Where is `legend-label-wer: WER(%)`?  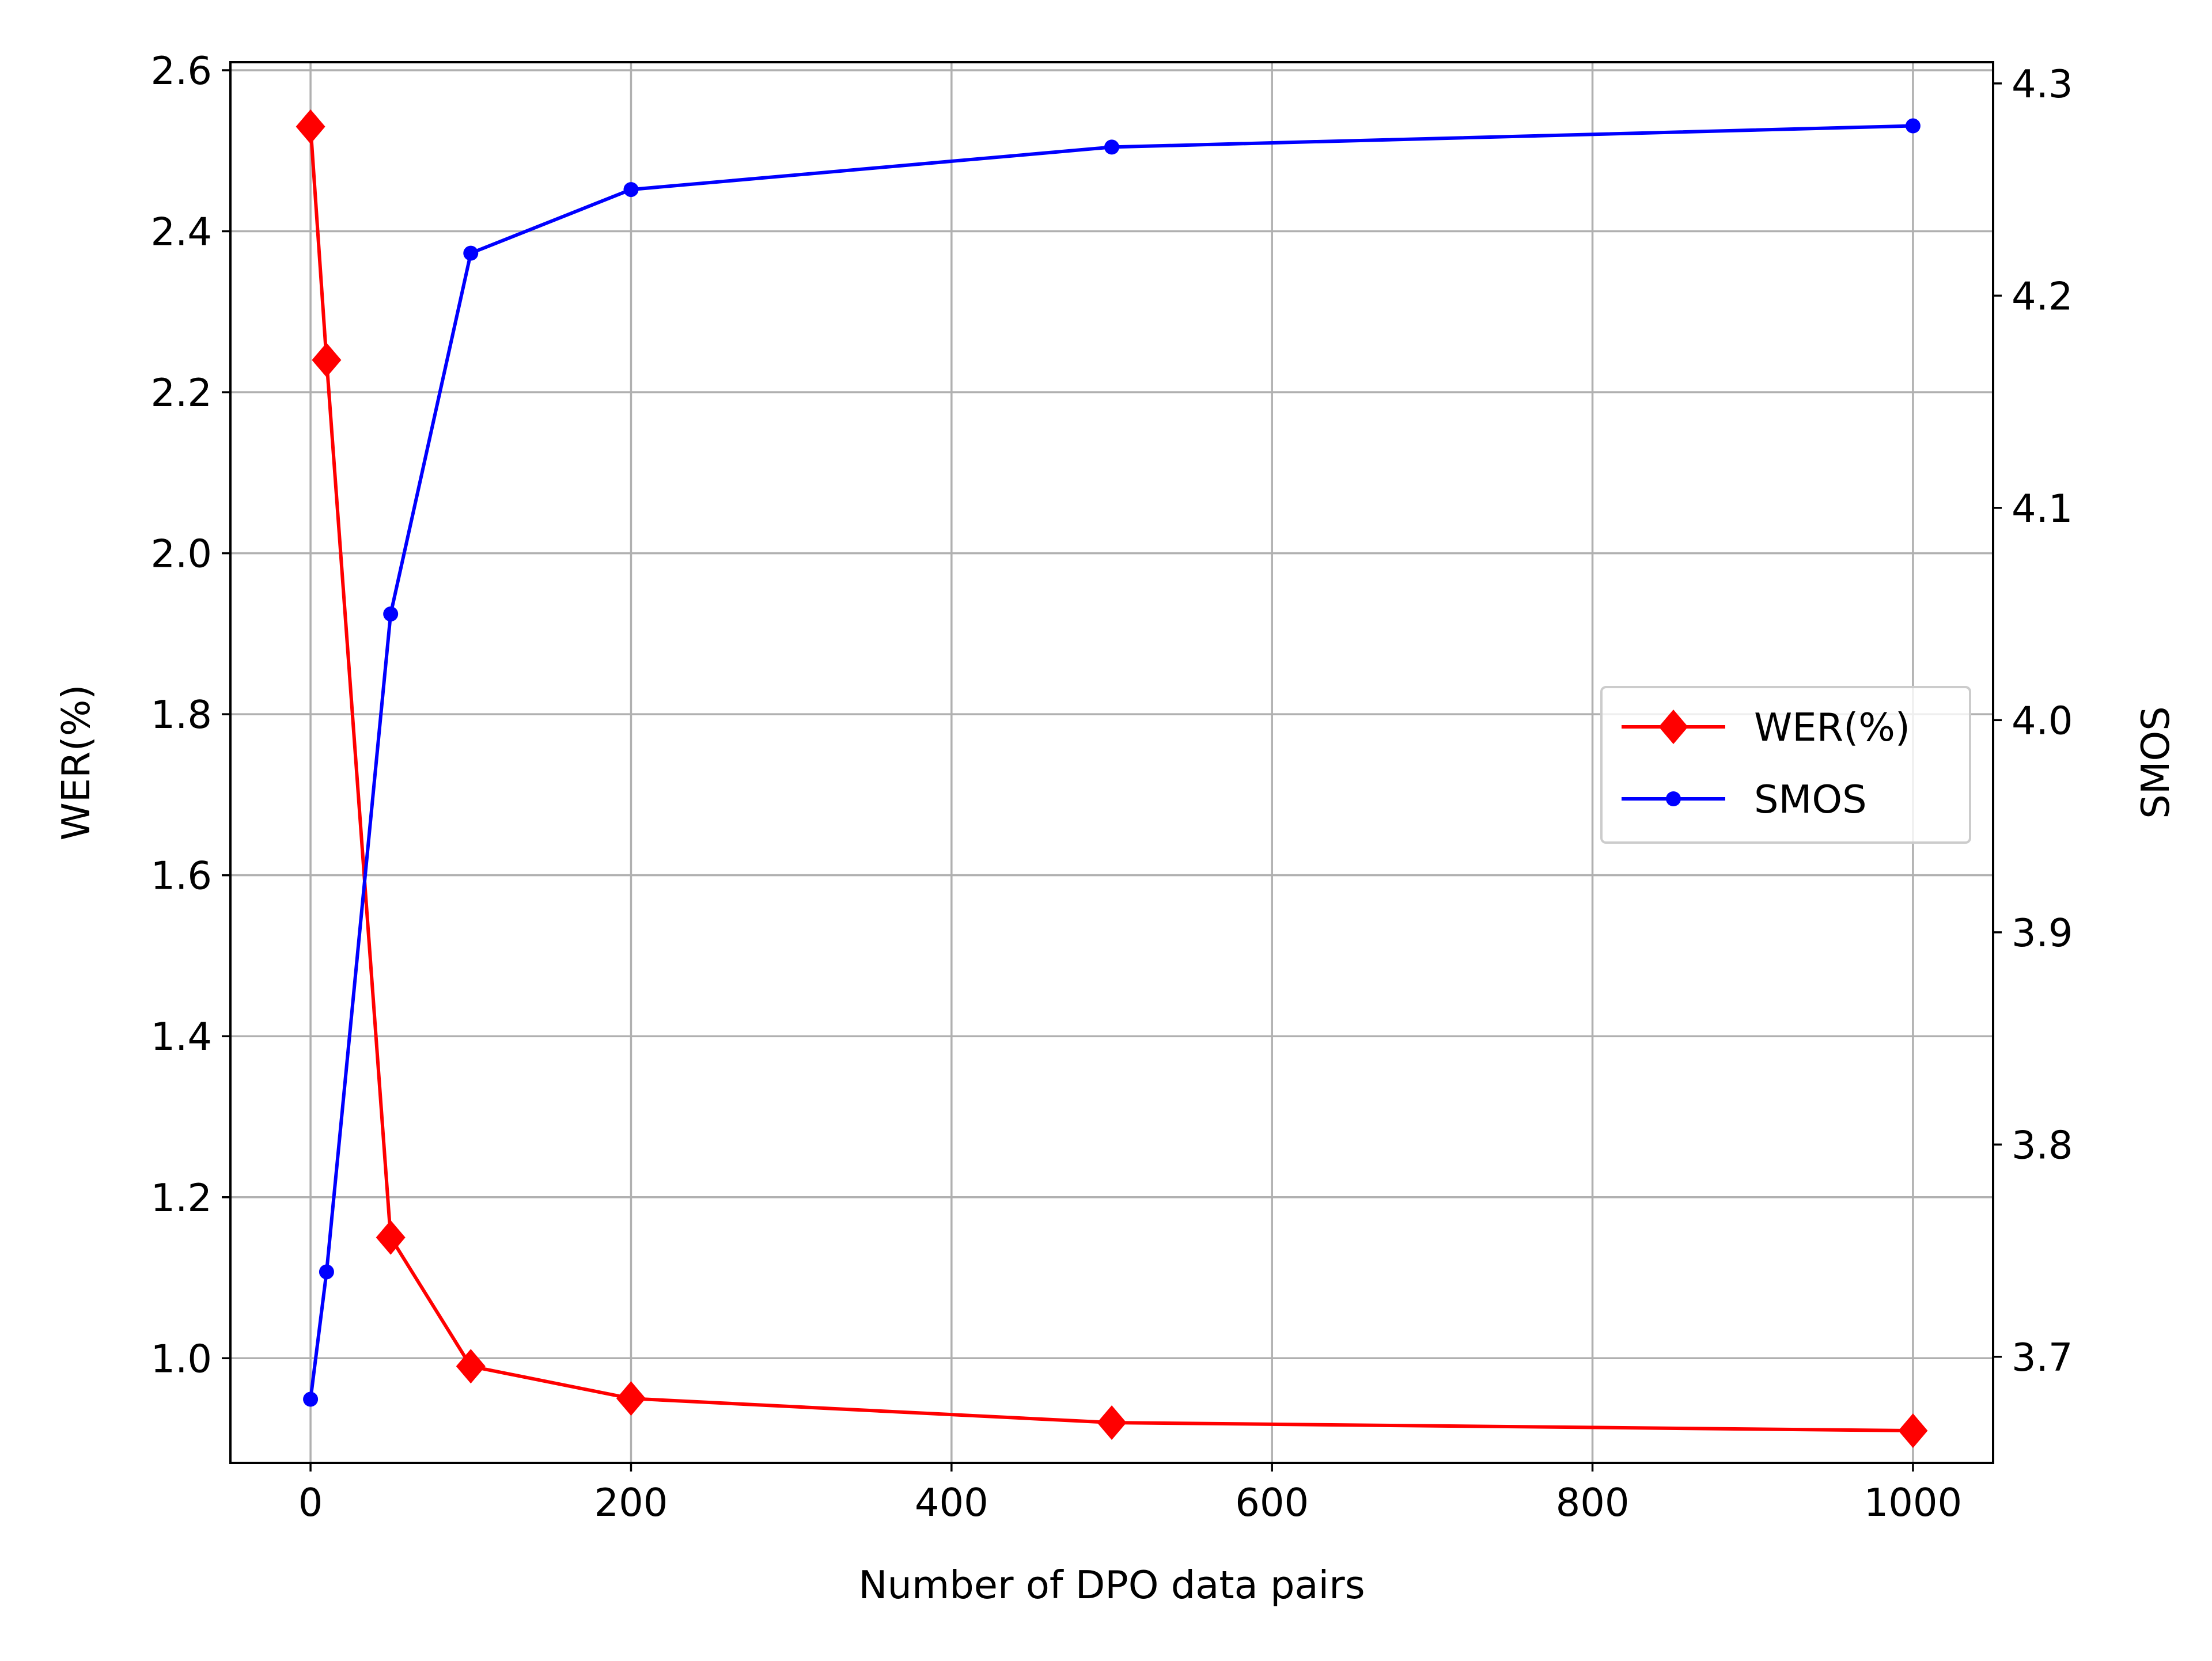 legend-label-wer: WER(%) is located at coordinates (1832, 727).